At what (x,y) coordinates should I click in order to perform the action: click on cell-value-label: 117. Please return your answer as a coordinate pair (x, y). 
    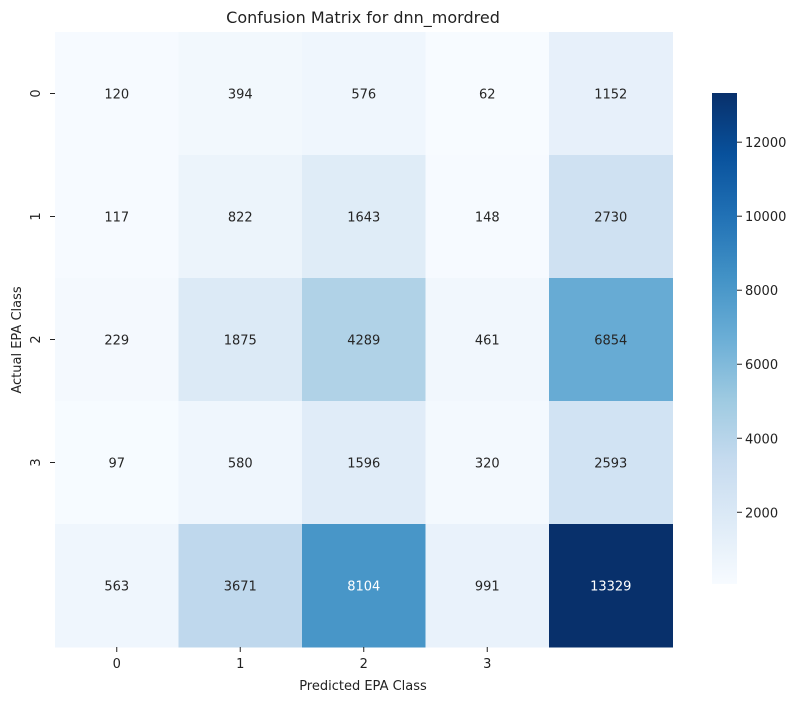
    Looking at the image, I should click on (116, 218).